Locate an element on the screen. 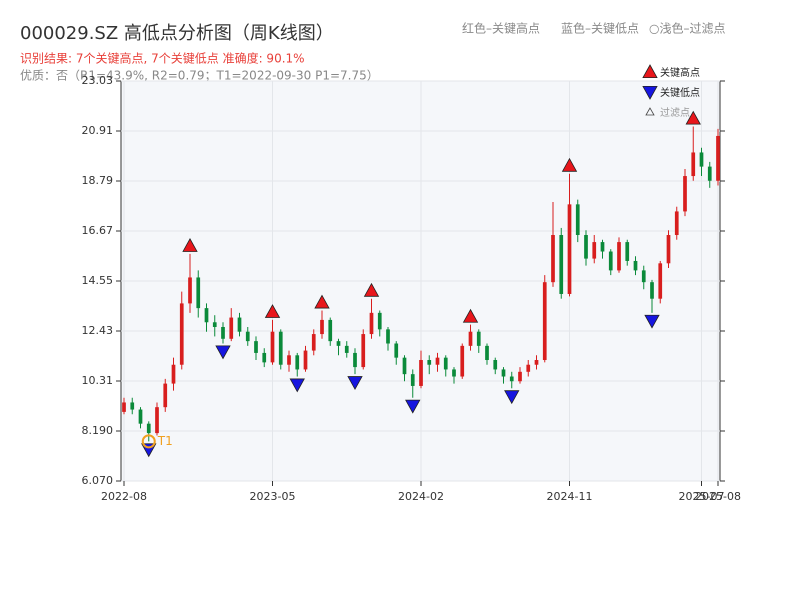 The height and width of the screenshot is (604, 800). y-tick-label: 23.03 is located at coordinates (98, 80).